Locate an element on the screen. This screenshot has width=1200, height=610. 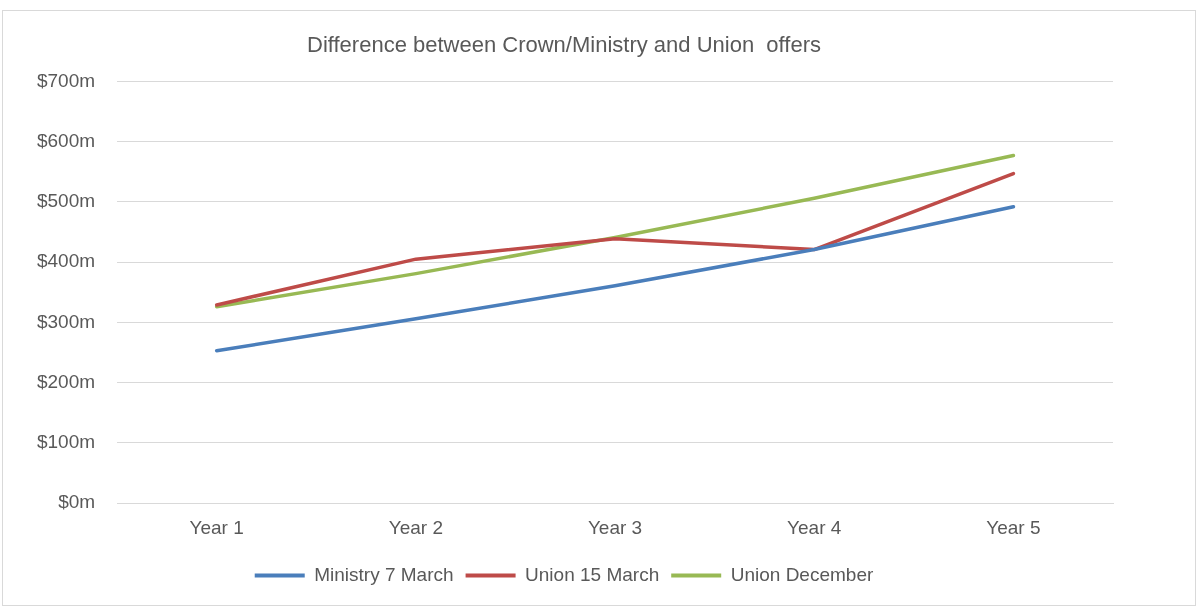
chart-title: Difference between Crown/Ministry and Union offers is located at coordinates (564, 45).